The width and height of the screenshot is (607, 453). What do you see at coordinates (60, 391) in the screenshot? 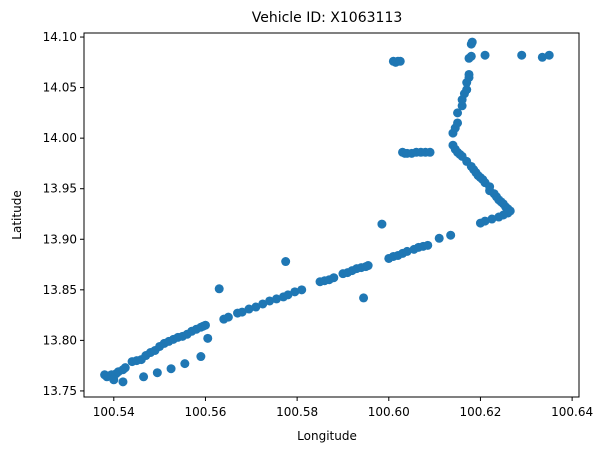
I see `y-tick-label: 13.75` at bounding box center [60, 391].